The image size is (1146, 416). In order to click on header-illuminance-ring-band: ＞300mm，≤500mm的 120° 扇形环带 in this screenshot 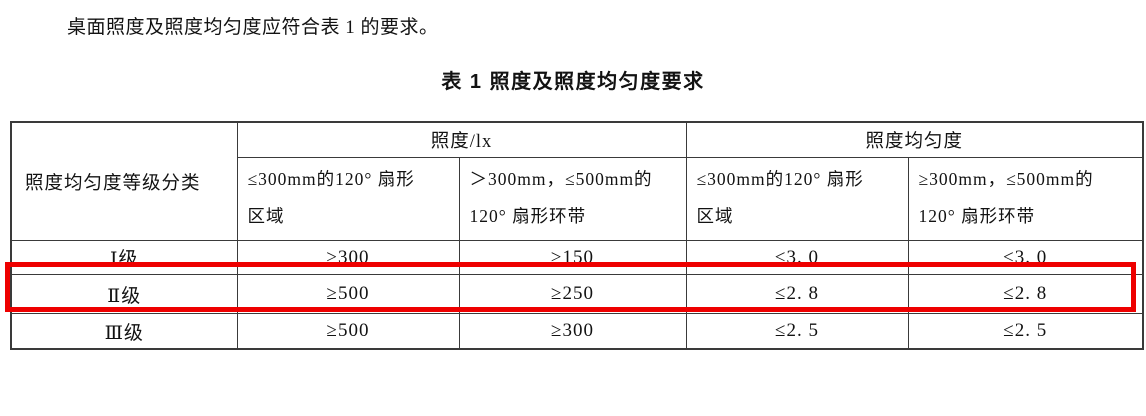, I will do `click(572, 199)`.